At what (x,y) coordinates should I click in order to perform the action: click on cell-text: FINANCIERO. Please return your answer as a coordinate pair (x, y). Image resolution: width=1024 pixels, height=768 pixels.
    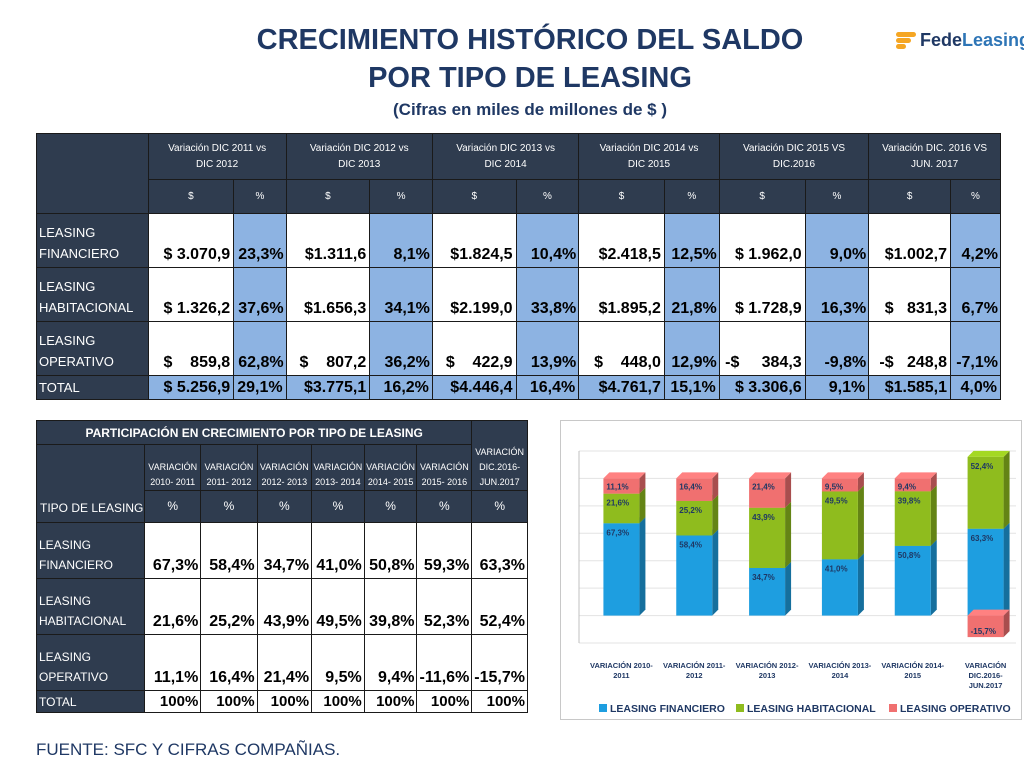
    Looking at the image, I should click on (79, 253).